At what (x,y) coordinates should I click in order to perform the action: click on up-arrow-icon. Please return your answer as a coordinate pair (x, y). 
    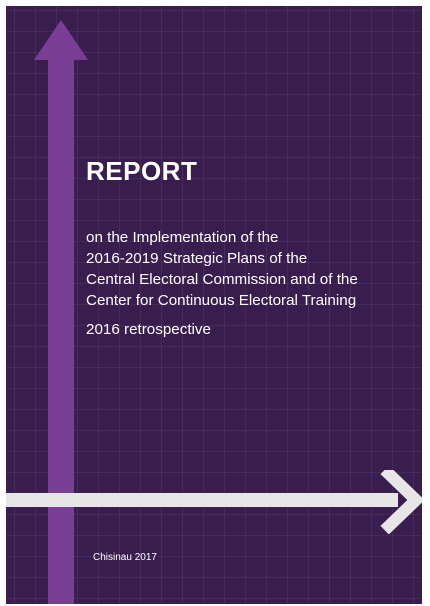
    Looking at the image, I should click on (61, 312).